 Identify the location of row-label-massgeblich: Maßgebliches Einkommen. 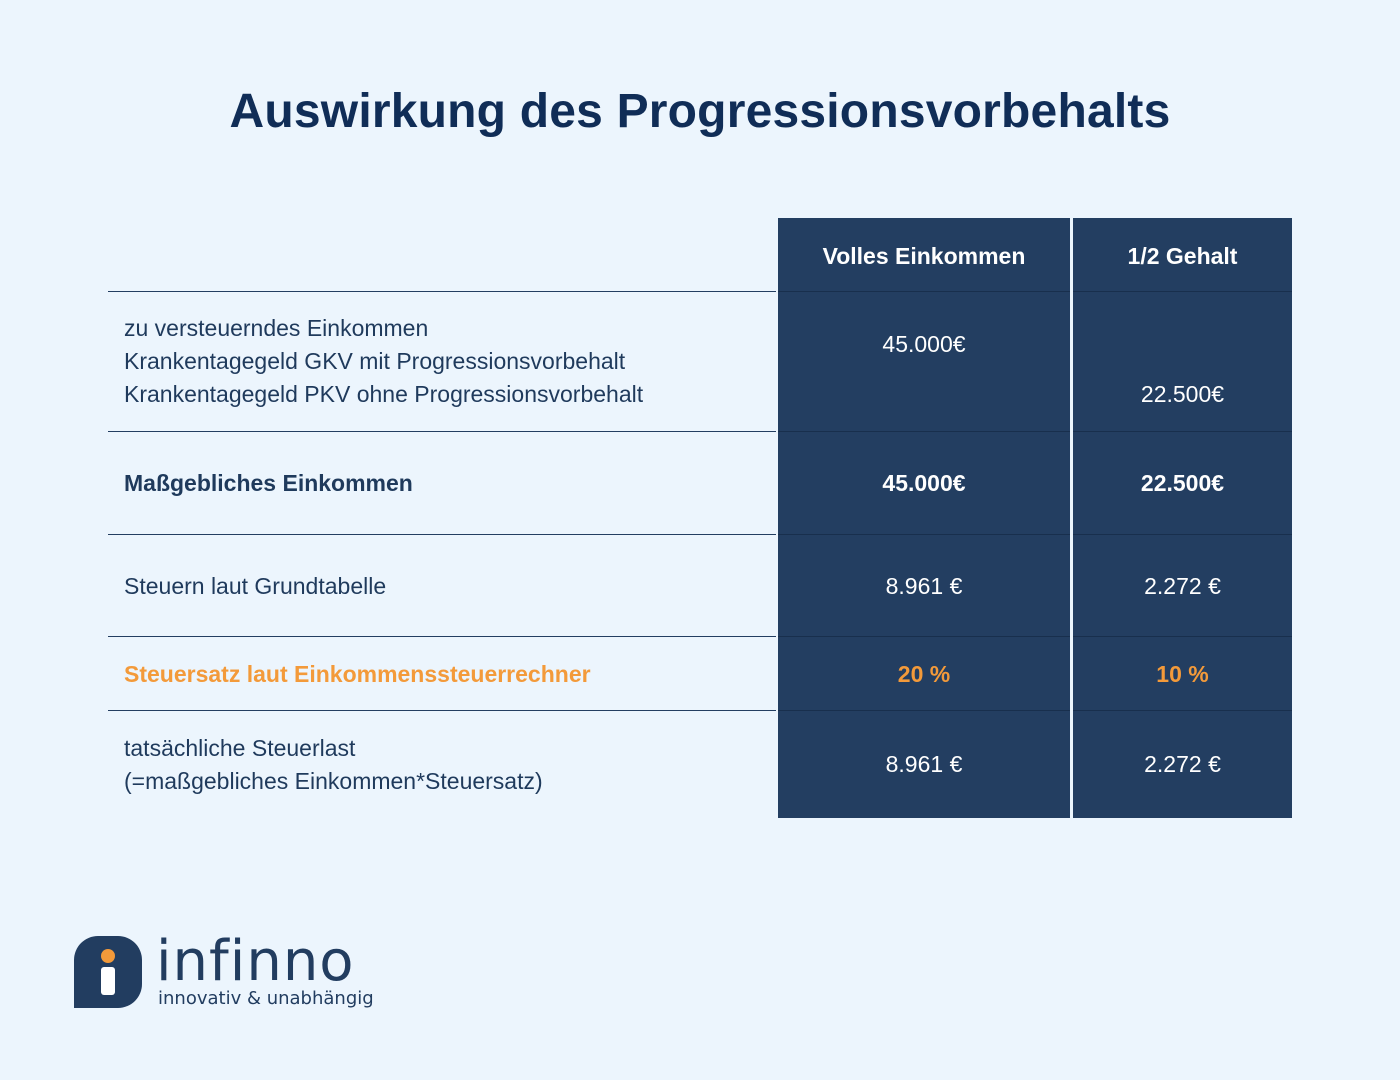
(268, 483).